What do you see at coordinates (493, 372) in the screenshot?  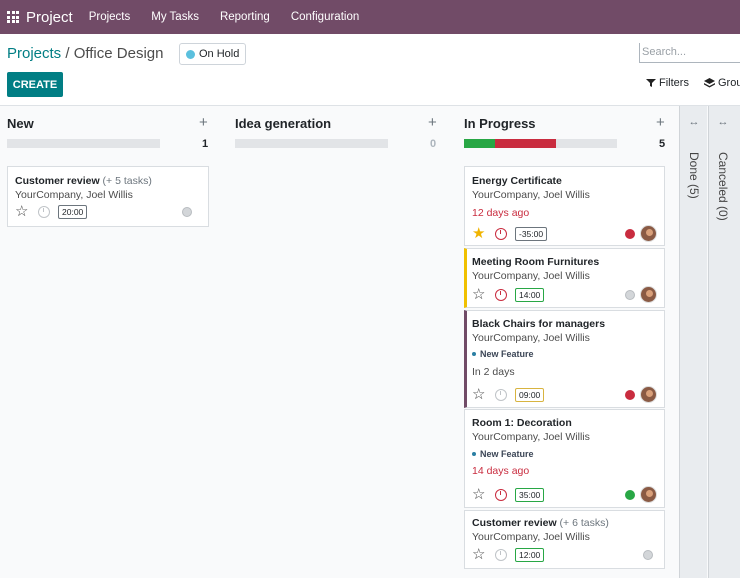 I see `task-deadline: In 2 days` at bounding box center [493, 372].